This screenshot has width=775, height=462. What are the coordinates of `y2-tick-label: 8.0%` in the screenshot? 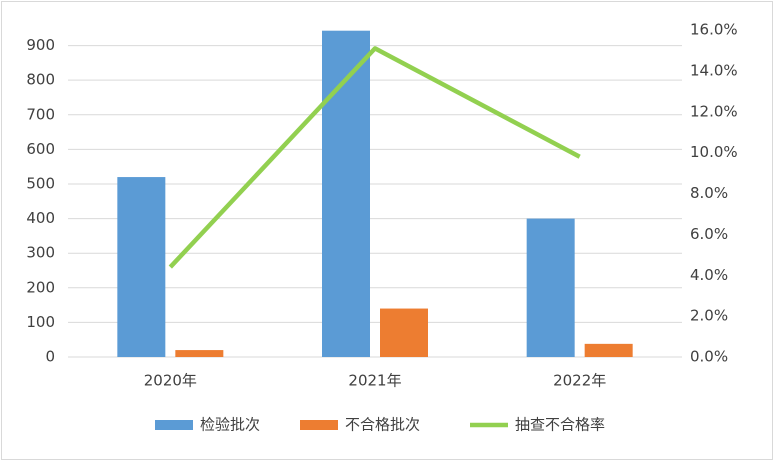 It's located at (709, 193).